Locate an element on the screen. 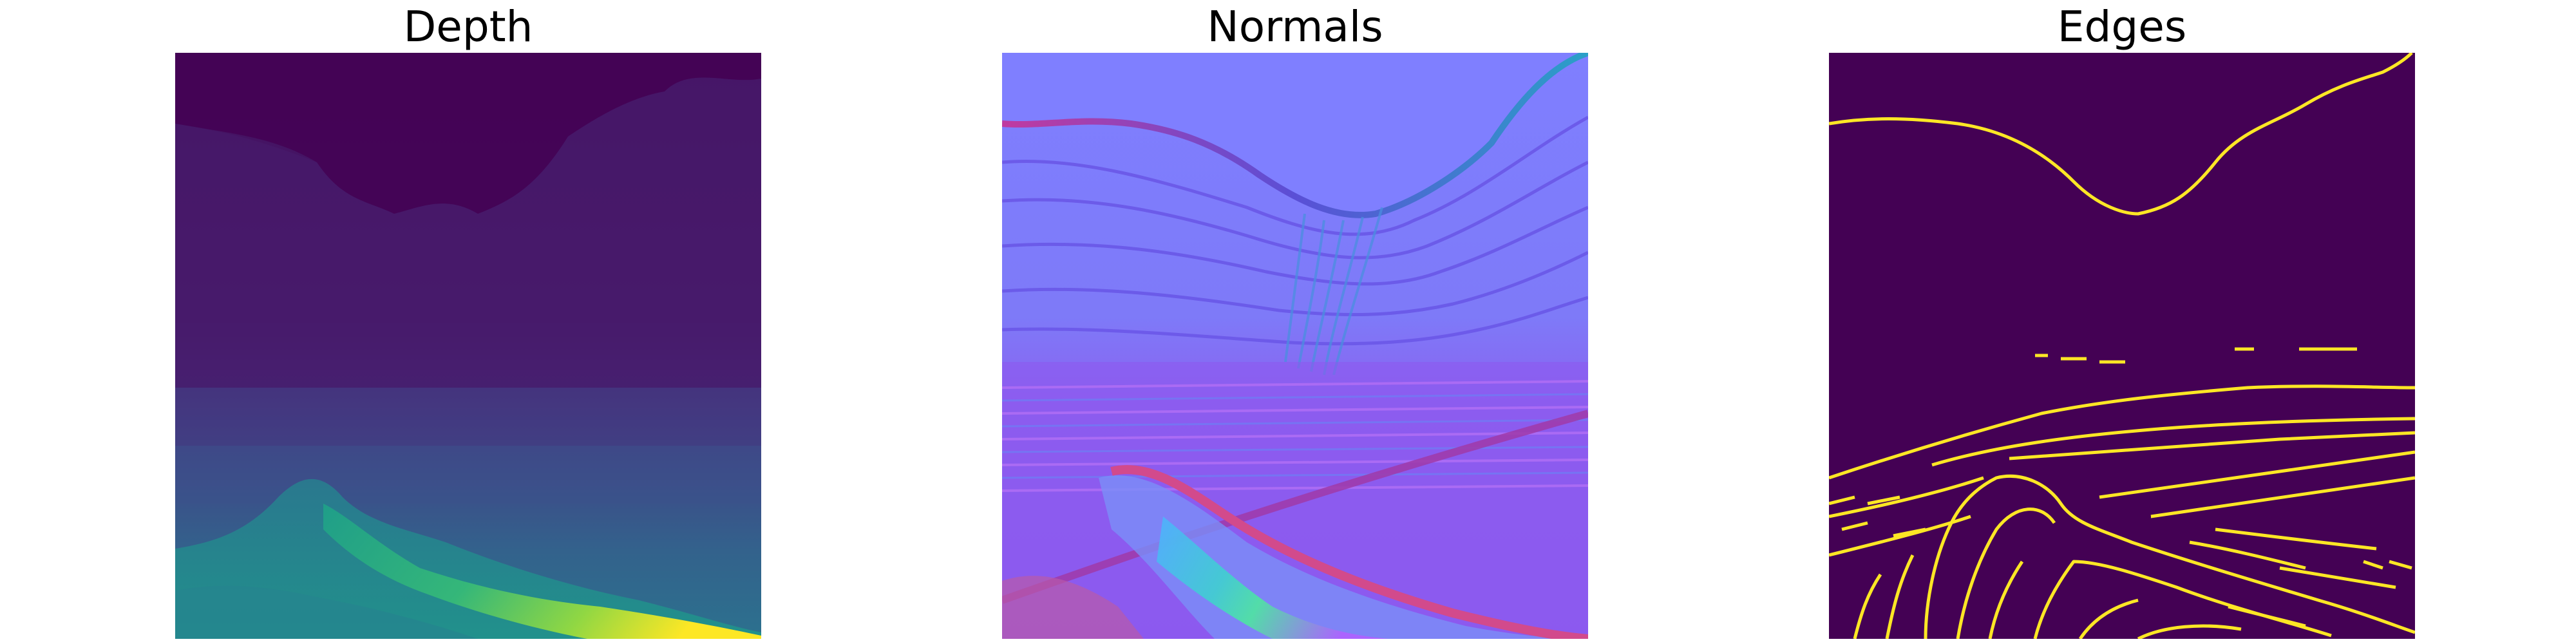 The image size is (2576, 644). depth-title: Depth is located at coordinates (468, 27).